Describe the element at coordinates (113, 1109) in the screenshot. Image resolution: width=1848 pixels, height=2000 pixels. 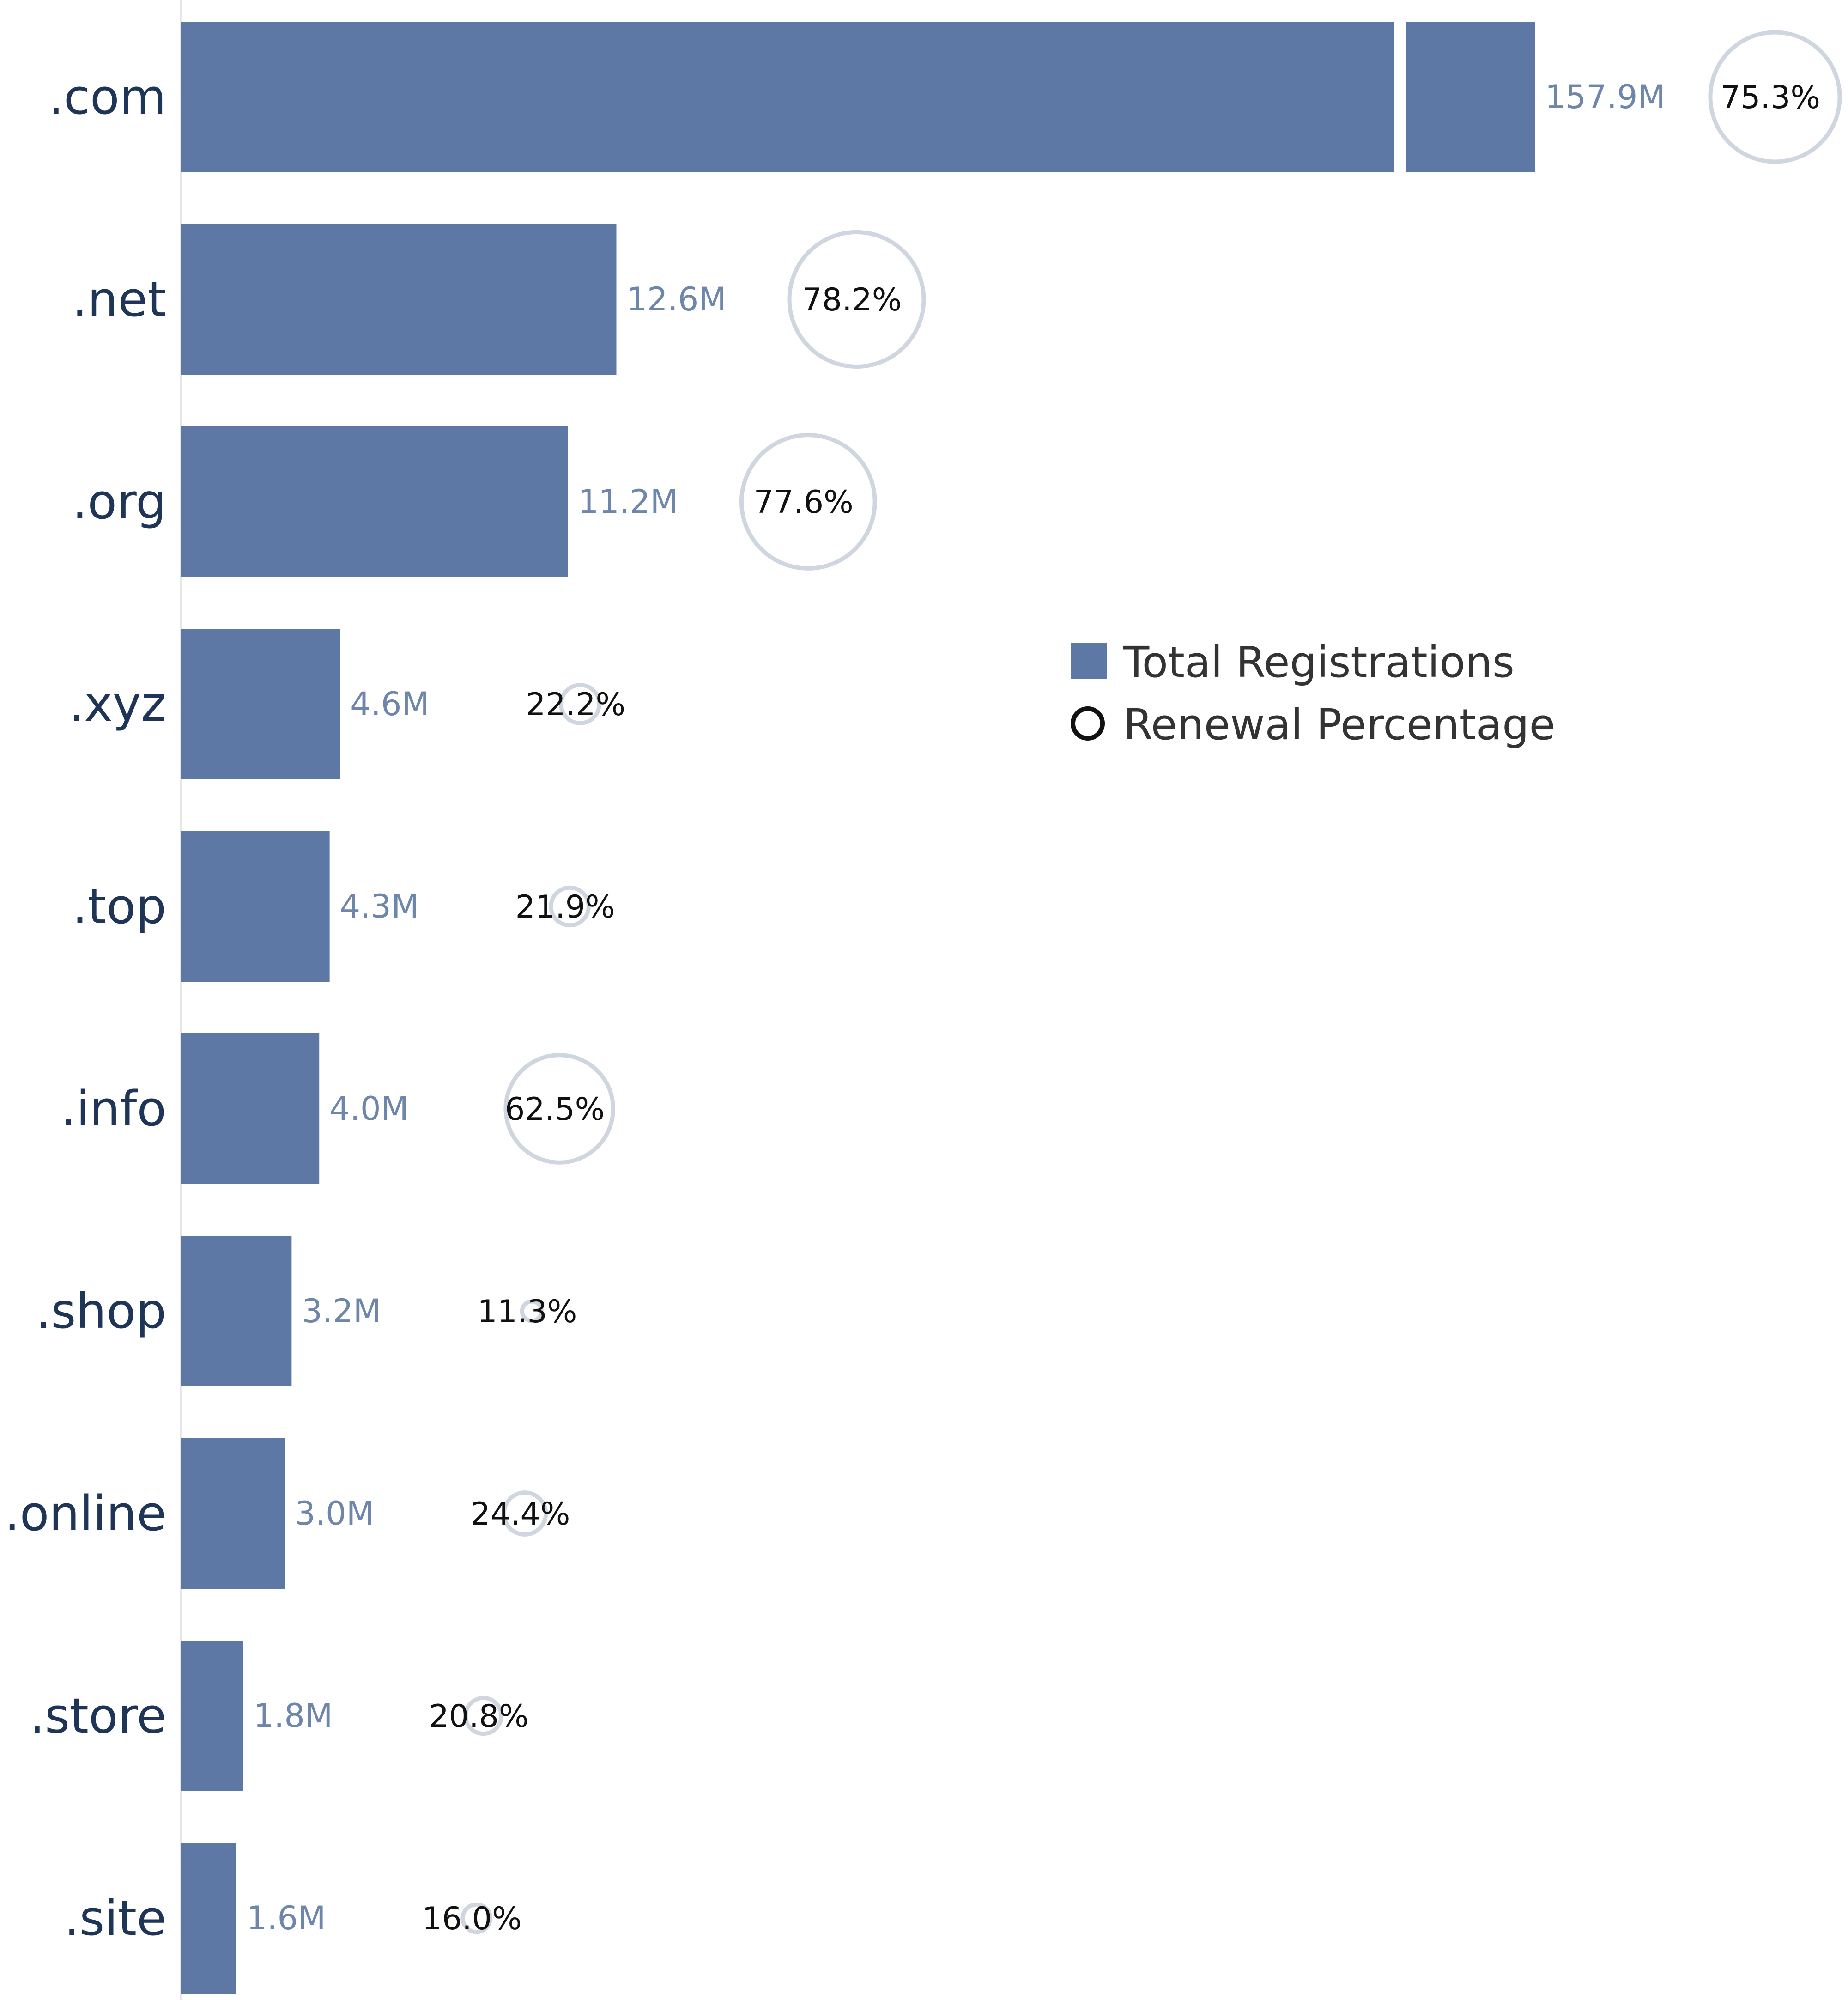
I see `category-label: .info` at that location.